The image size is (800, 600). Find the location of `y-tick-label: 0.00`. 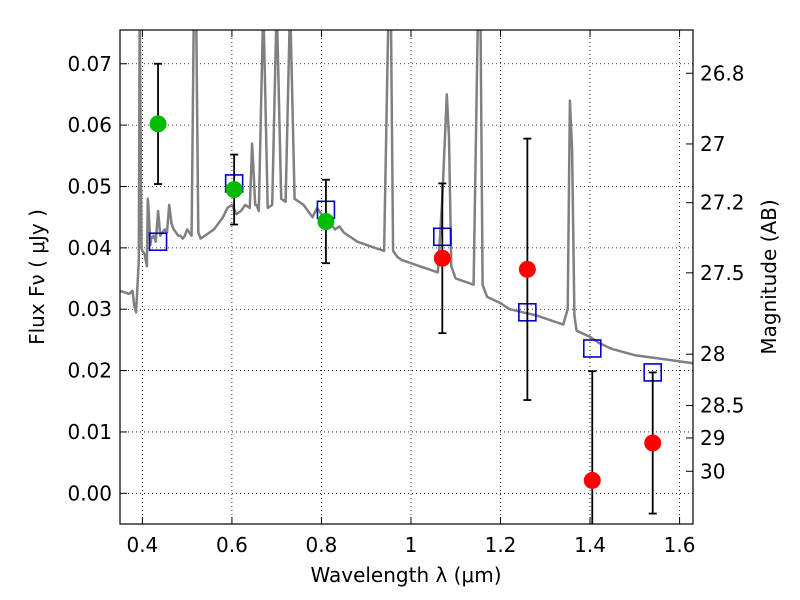

y-tick-label: 0.00 is located at coordinates (89, 493).